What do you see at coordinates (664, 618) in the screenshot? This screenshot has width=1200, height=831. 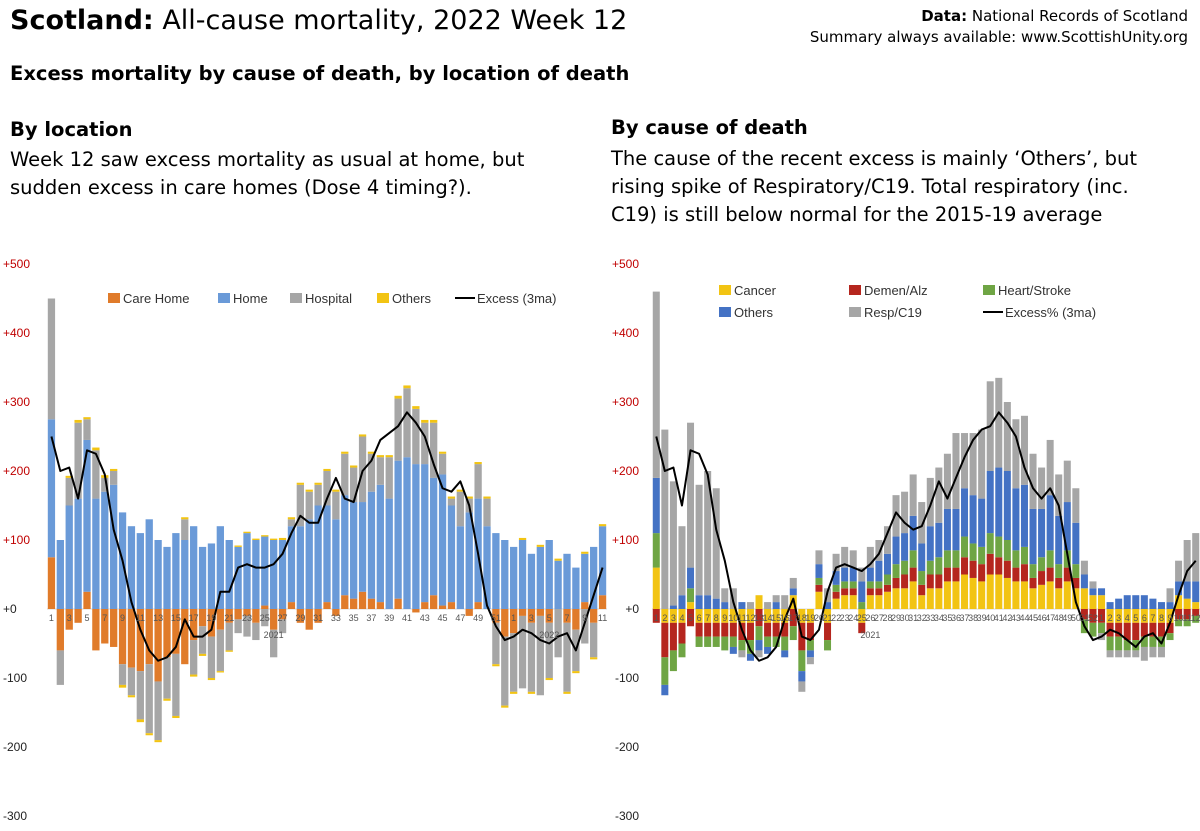 I see `x-tick-label: 2` at bounding box center [664, 618].